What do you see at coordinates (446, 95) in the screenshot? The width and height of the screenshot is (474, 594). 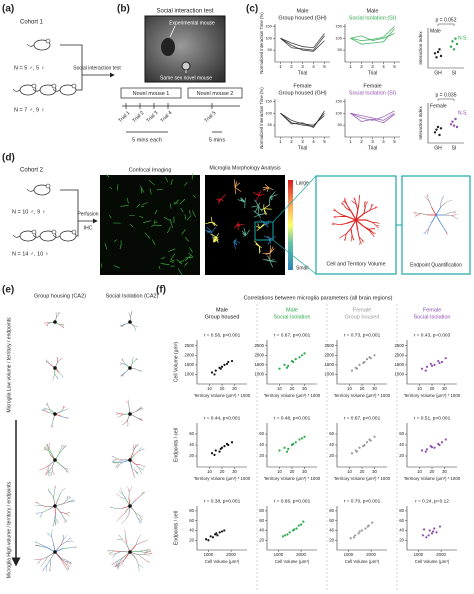 I see `p-value: p = 0.035` at bounding box center [446, 95].